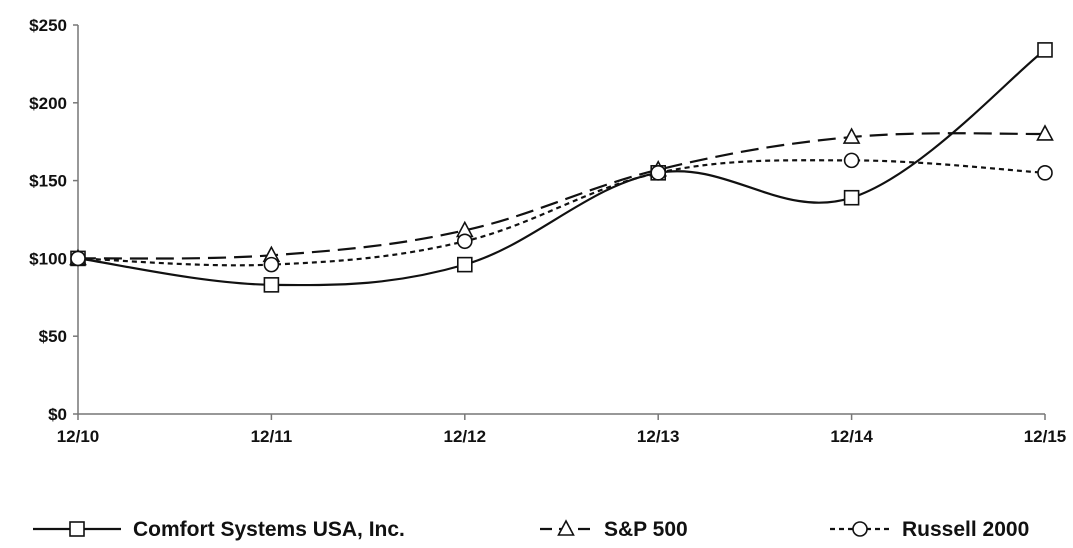 This screenshot has width=1073, height=548. What do you see at coordinates (53, 336) in the screenshot?
I see `y-tick-label: $50` at bounding box center [53, 336].